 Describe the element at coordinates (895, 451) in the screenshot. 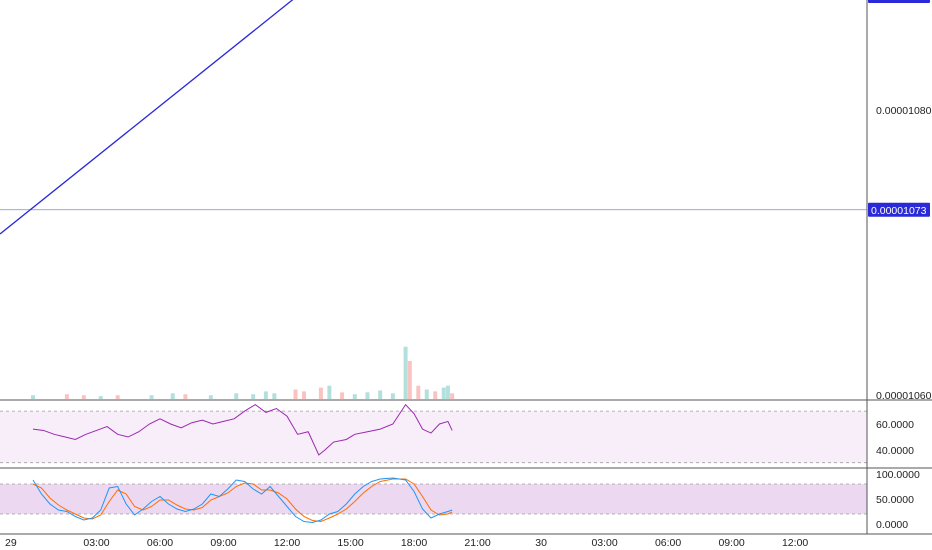

I see `rsi-tick-label: 40.0000` at that location.